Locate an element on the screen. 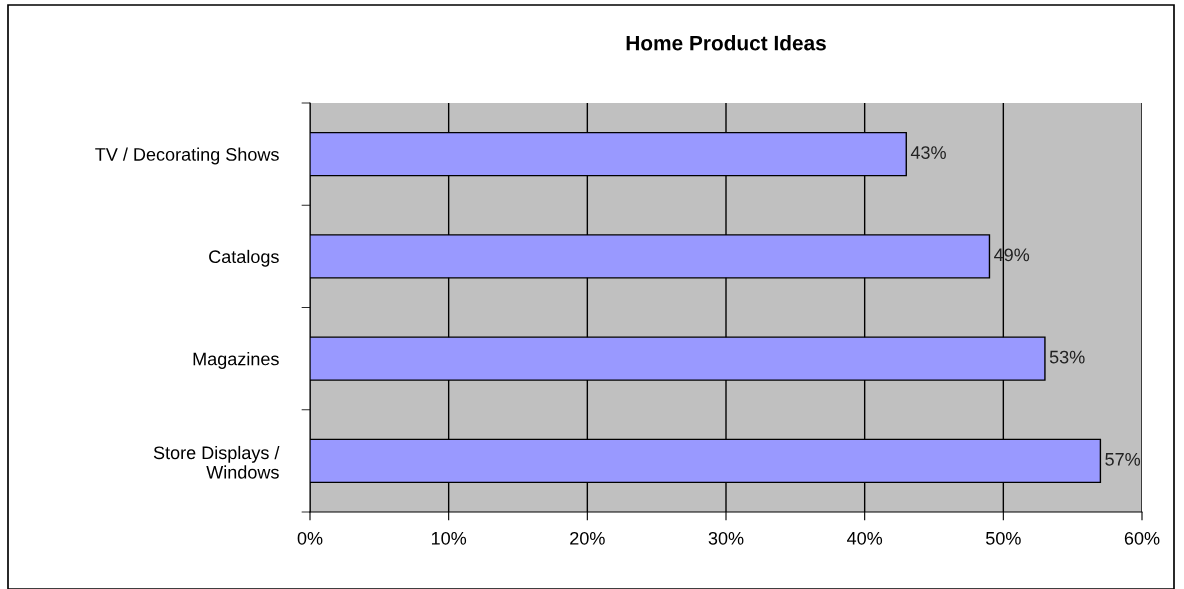  chart-title: Home Product Ideas is located at coordinates (726, 43).